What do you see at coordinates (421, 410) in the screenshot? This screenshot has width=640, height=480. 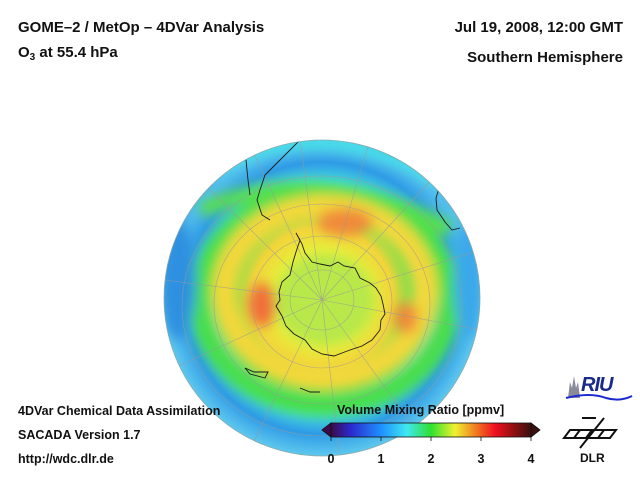 I see `colorbar-title: Volume Mixing Ratio [ppmv]` at bounding box center [421, 410].